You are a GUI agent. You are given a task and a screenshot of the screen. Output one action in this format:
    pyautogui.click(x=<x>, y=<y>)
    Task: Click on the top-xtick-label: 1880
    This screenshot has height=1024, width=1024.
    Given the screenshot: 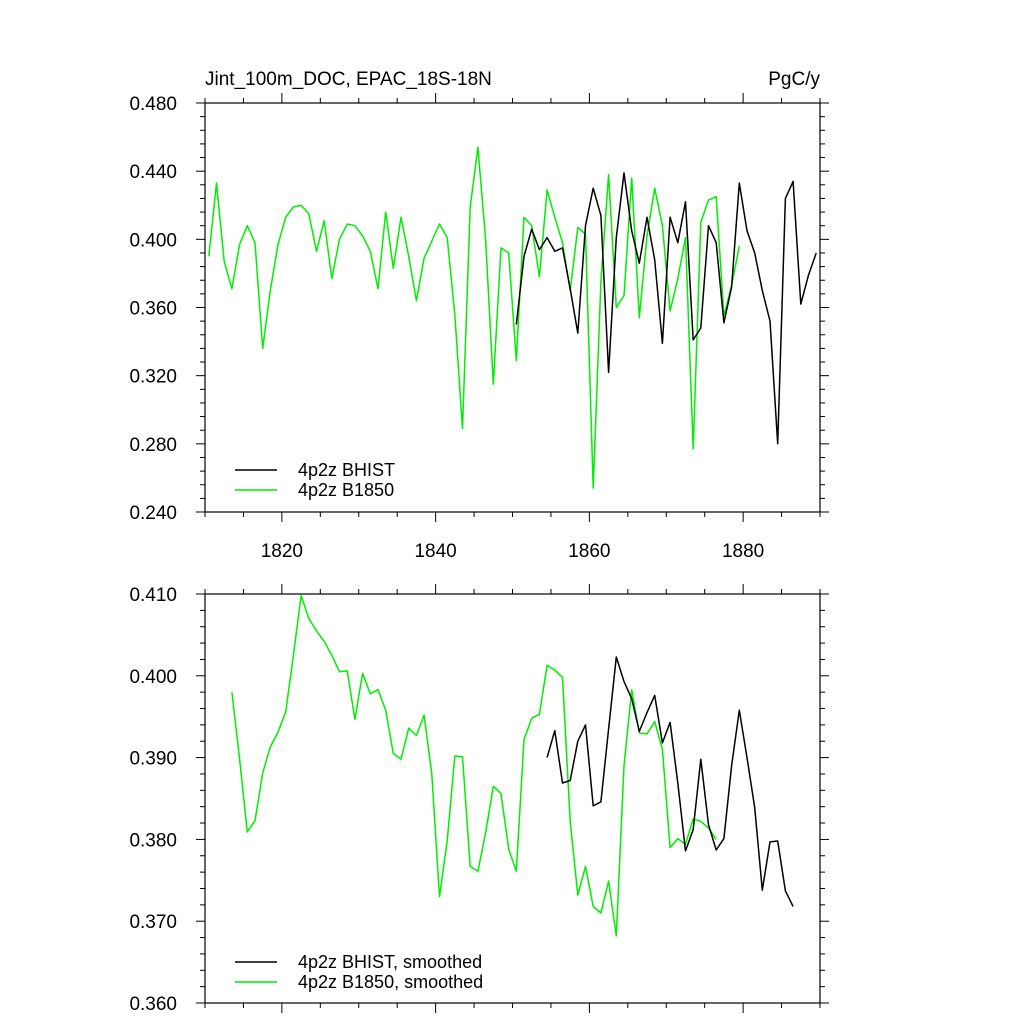 What is the action you would take?
    pyautogui.click(x=743, y=551)
    